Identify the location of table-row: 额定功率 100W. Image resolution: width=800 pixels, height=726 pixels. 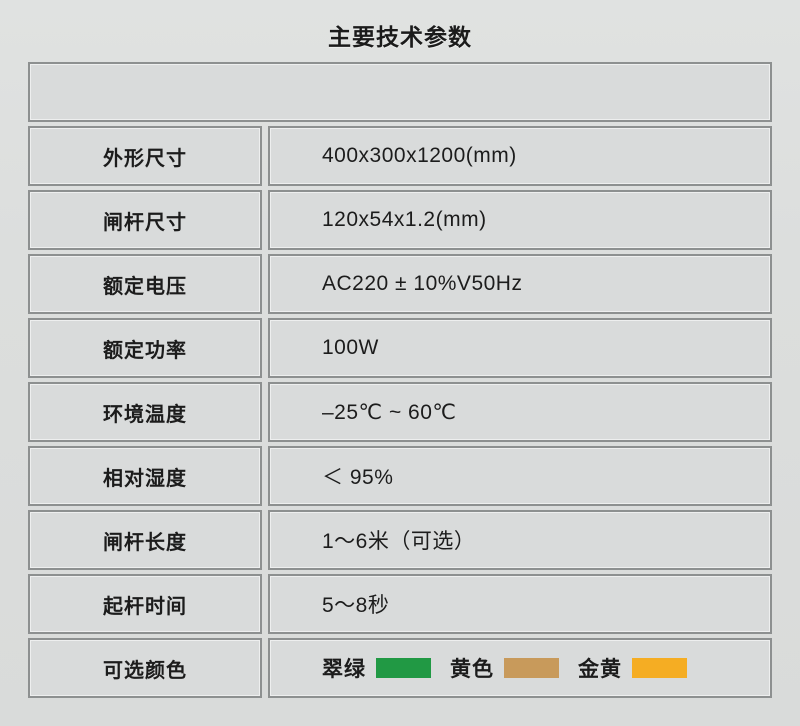
(400, 348).